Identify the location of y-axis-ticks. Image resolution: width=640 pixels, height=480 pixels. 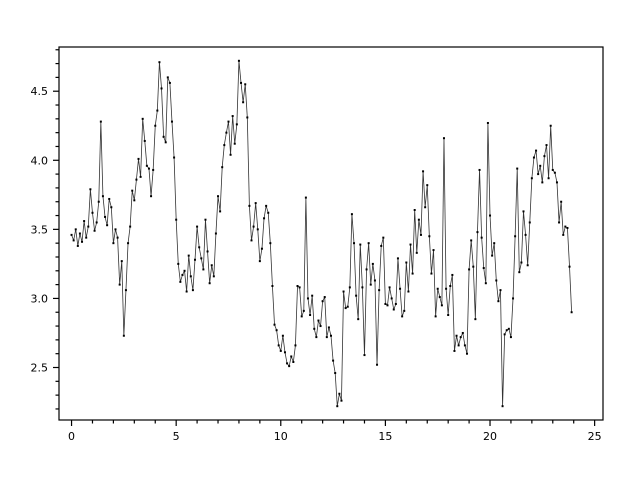
(56, 229).